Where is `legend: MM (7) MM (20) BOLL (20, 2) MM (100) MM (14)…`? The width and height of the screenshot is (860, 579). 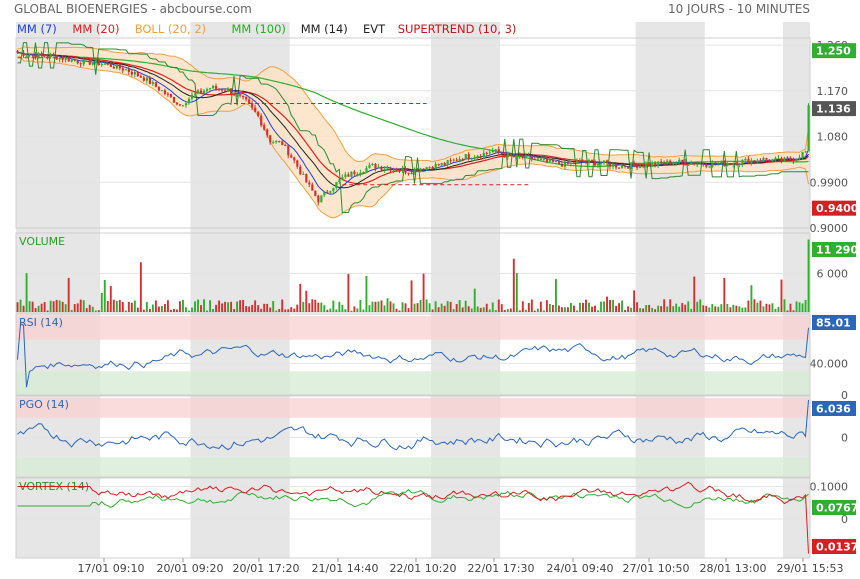 legend: MM (7) MM (20) BOLL (20, 2) MM (100) MM (14)… is located at coordinates (266, 29).